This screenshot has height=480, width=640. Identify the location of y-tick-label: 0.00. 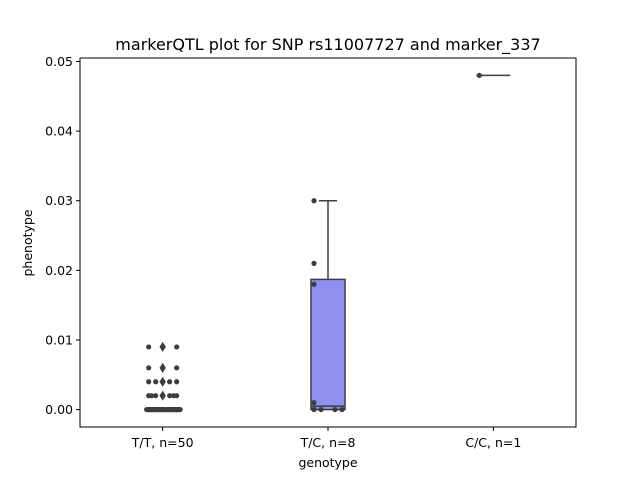
(59, 409).